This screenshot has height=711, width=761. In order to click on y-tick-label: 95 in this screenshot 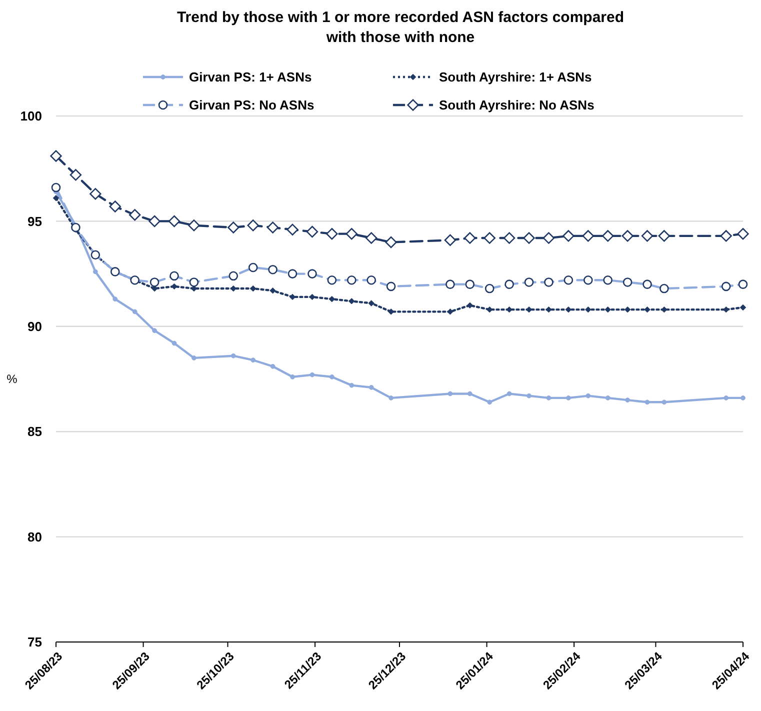, I will do `click(35, 221)`.